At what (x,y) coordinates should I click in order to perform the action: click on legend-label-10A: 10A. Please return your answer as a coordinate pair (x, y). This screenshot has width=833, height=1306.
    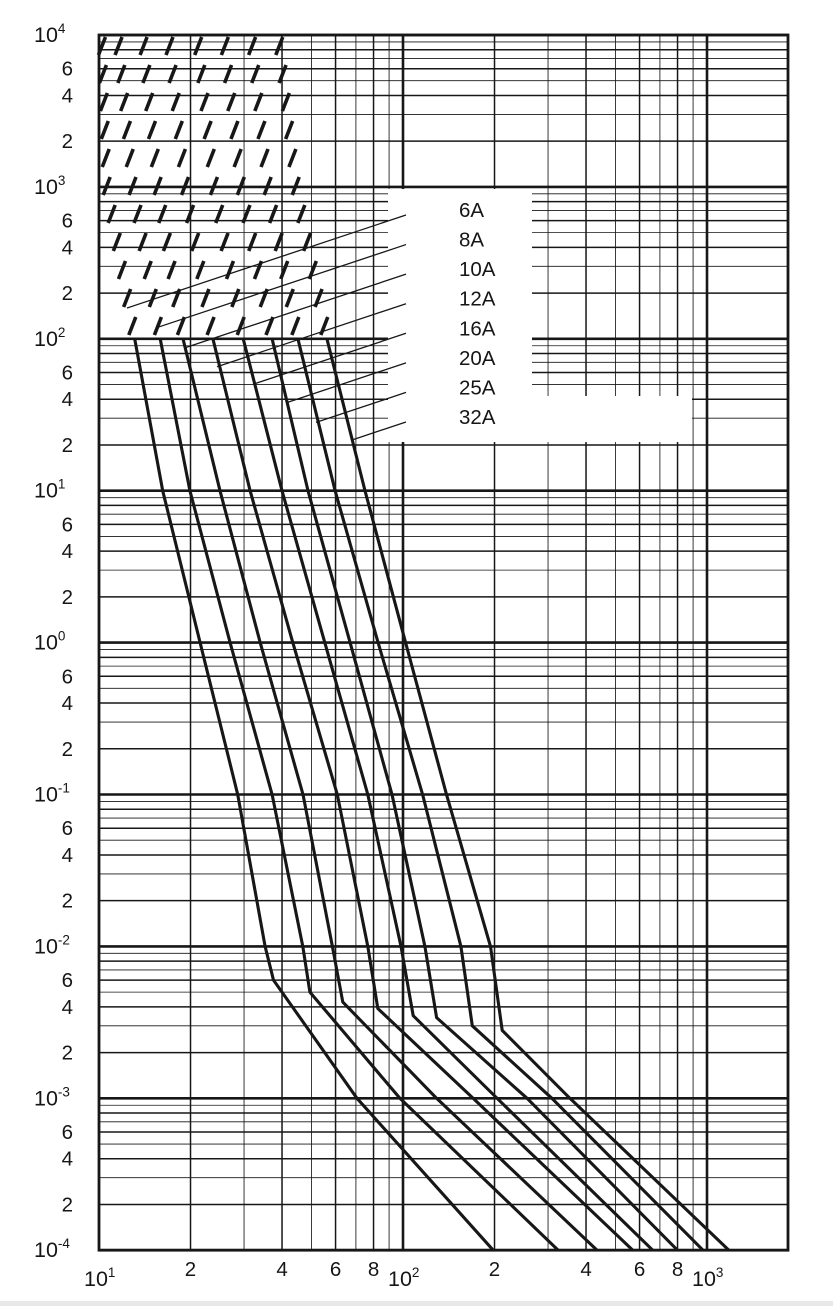
    Looking at the image, I should click on (477, 269).